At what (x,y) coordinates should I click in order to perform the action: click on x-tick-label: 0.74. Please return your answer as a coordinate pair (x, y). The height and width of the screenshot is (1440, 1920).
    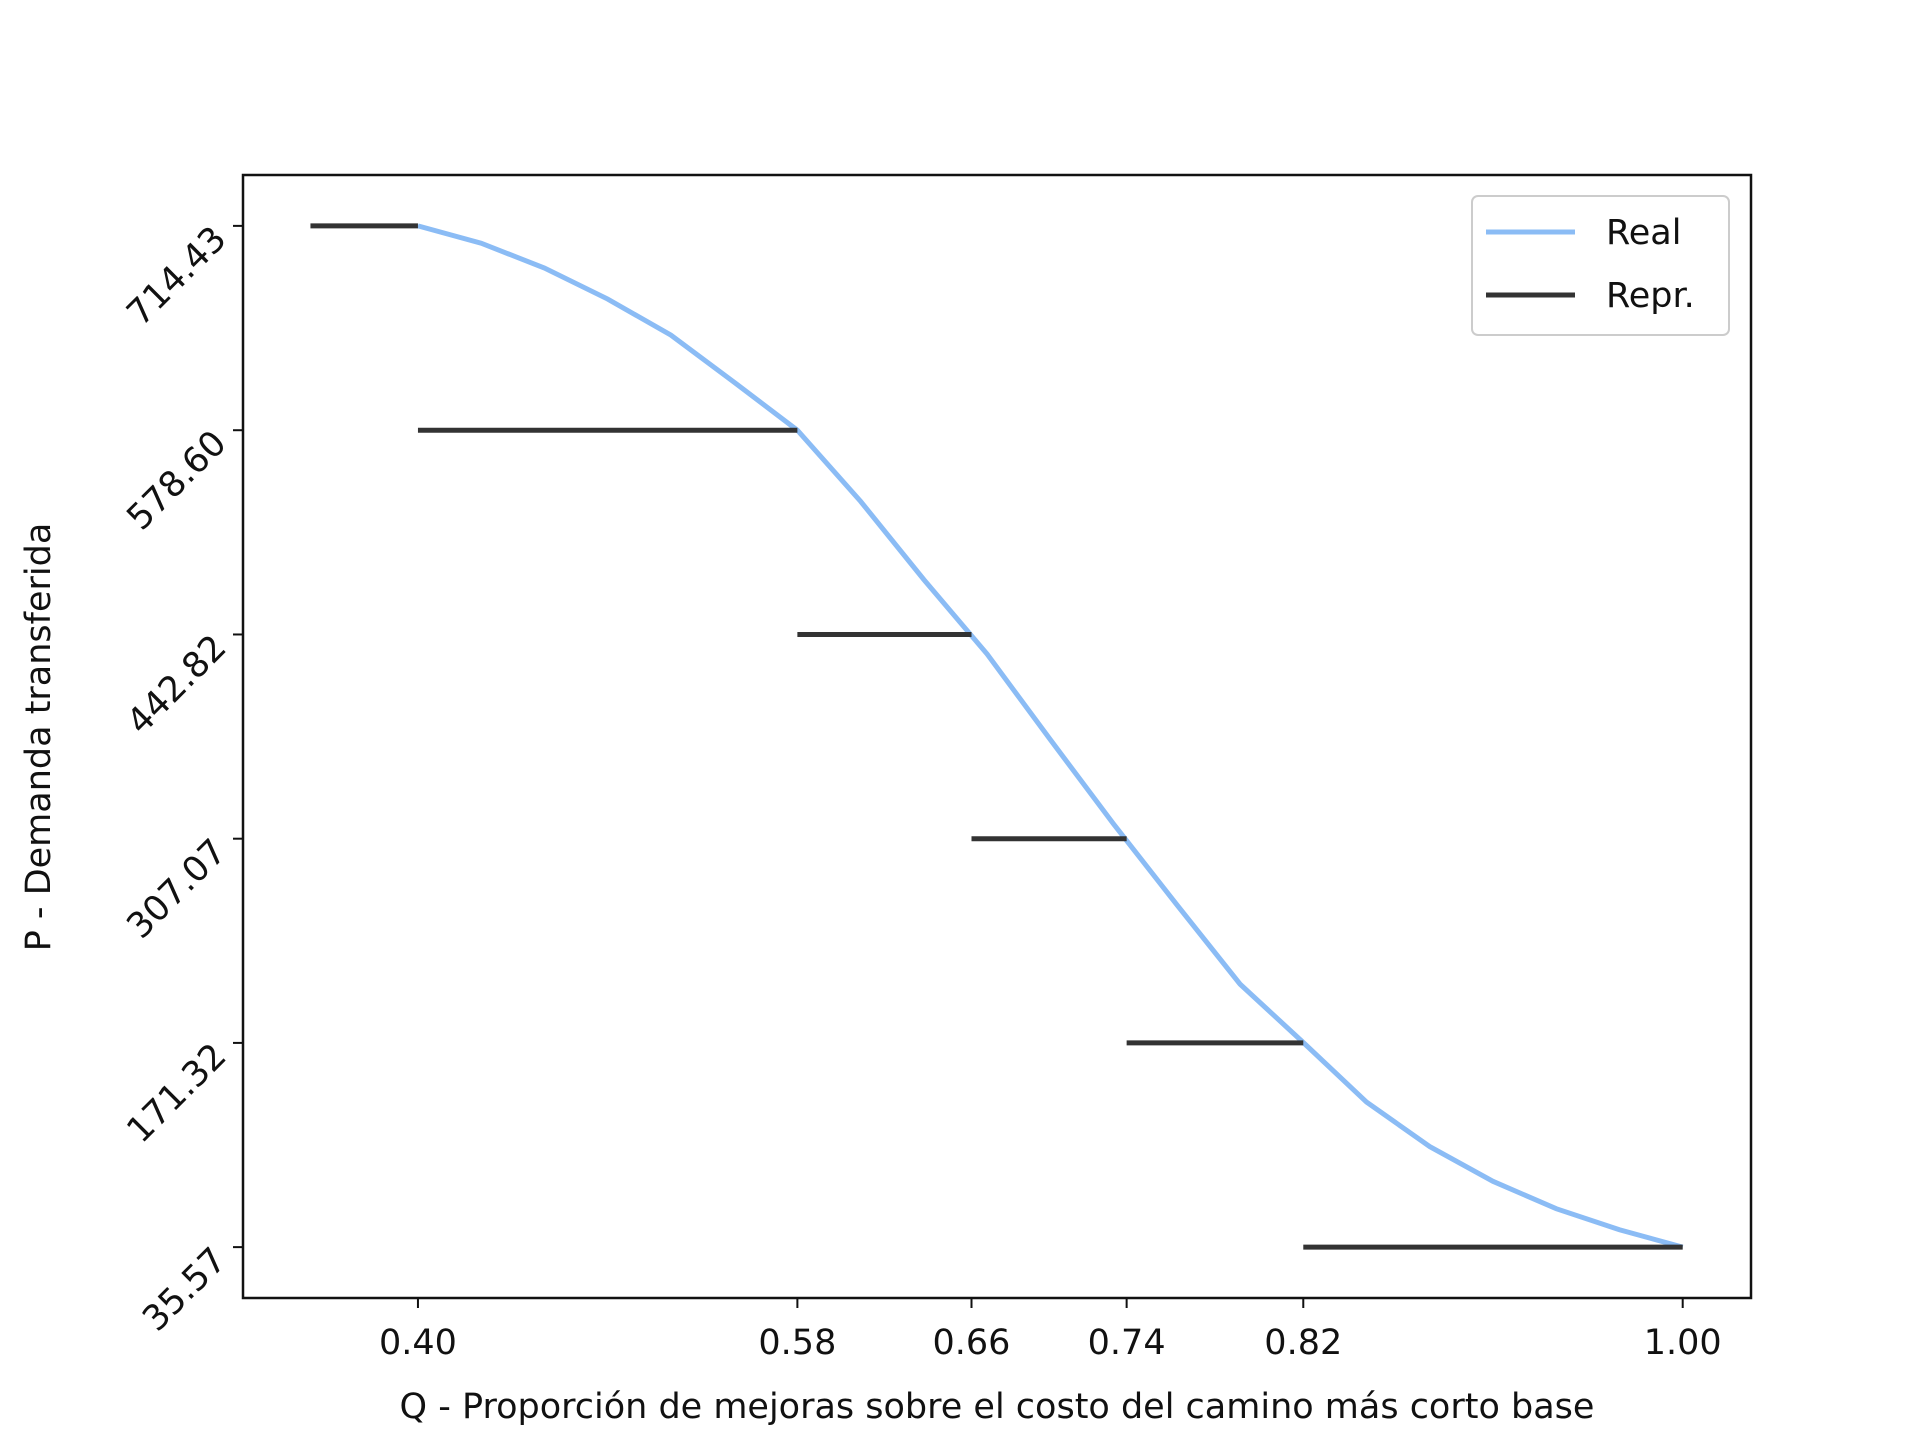
    Looking at the image, I should click on (1127, 1343).